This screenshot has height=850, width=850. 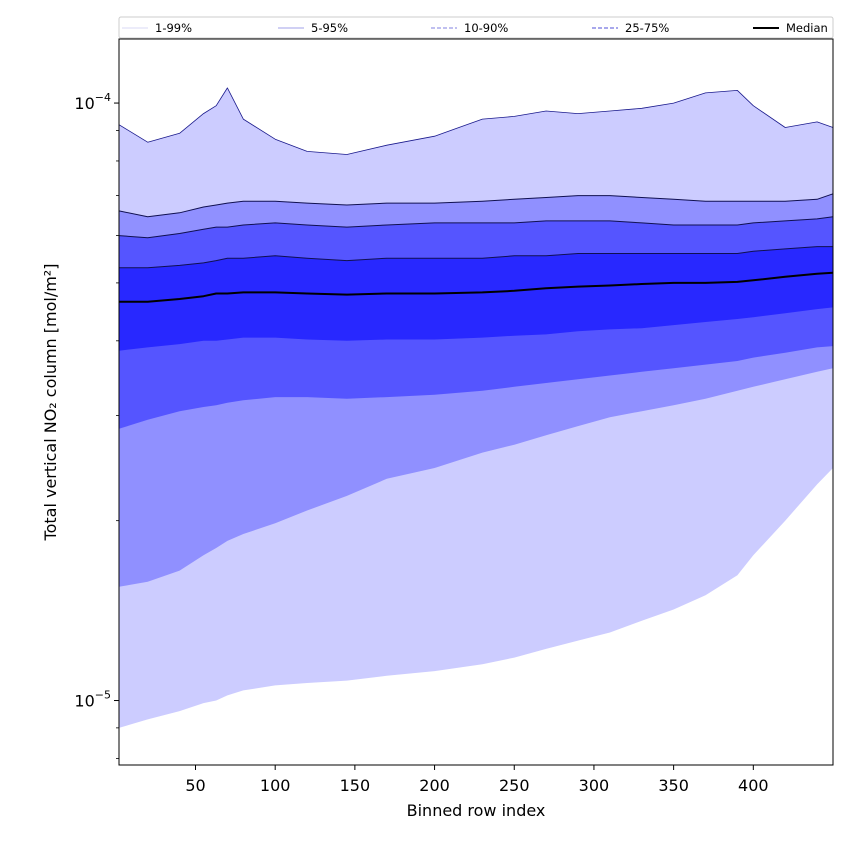 What do you see at coordinates (476, 810) in the screenshot?
I see `x-axis-label: Binned row index` at bounding box center [476, 810].